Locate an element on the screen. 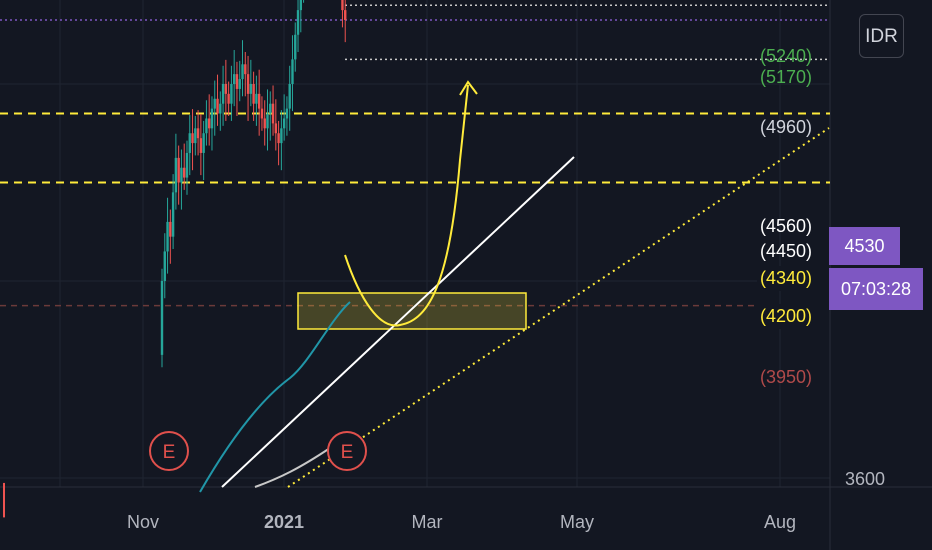 This screenshot has width=932, height=550. price-tick-label: 3600 is located at coordinates (865, 479).